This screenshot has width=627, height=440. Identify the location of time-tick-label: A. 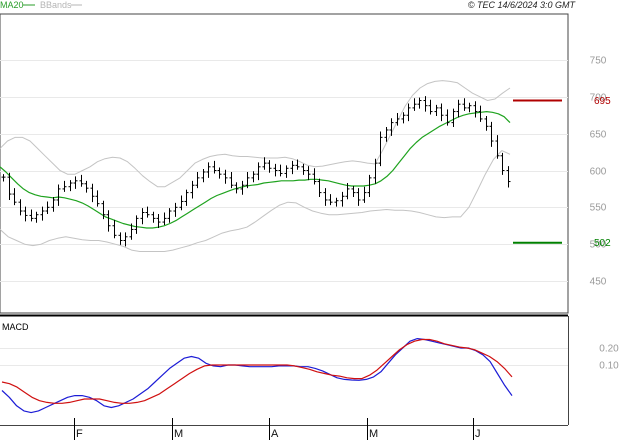
(275, 434).